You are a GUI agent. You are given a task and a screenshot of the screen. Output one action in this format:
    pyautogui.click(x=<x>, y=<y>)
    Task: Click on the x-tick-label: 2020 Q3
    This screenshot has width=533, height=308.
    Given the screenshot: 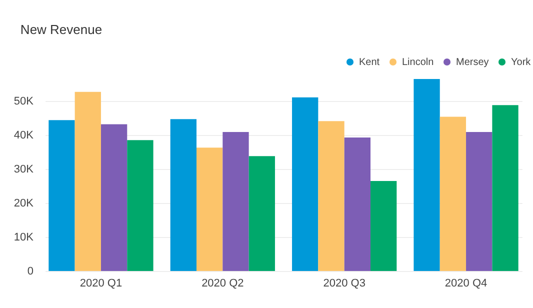 What is the action you would take?
    pyautogui.click(x=344, y=284)
    